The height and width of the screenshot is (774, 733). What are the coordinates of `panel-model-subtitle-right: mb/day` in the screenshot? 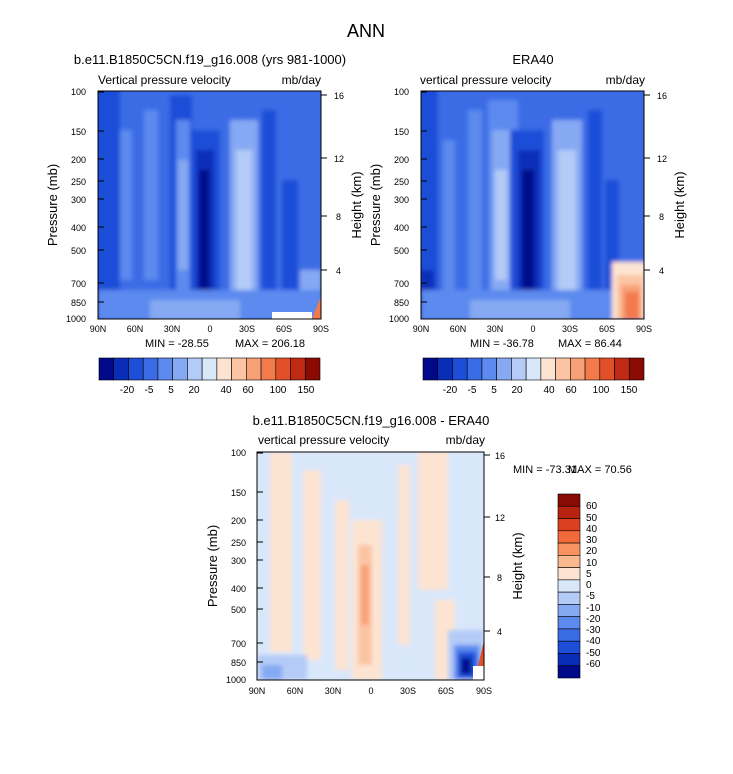 It's located at (301, 80).